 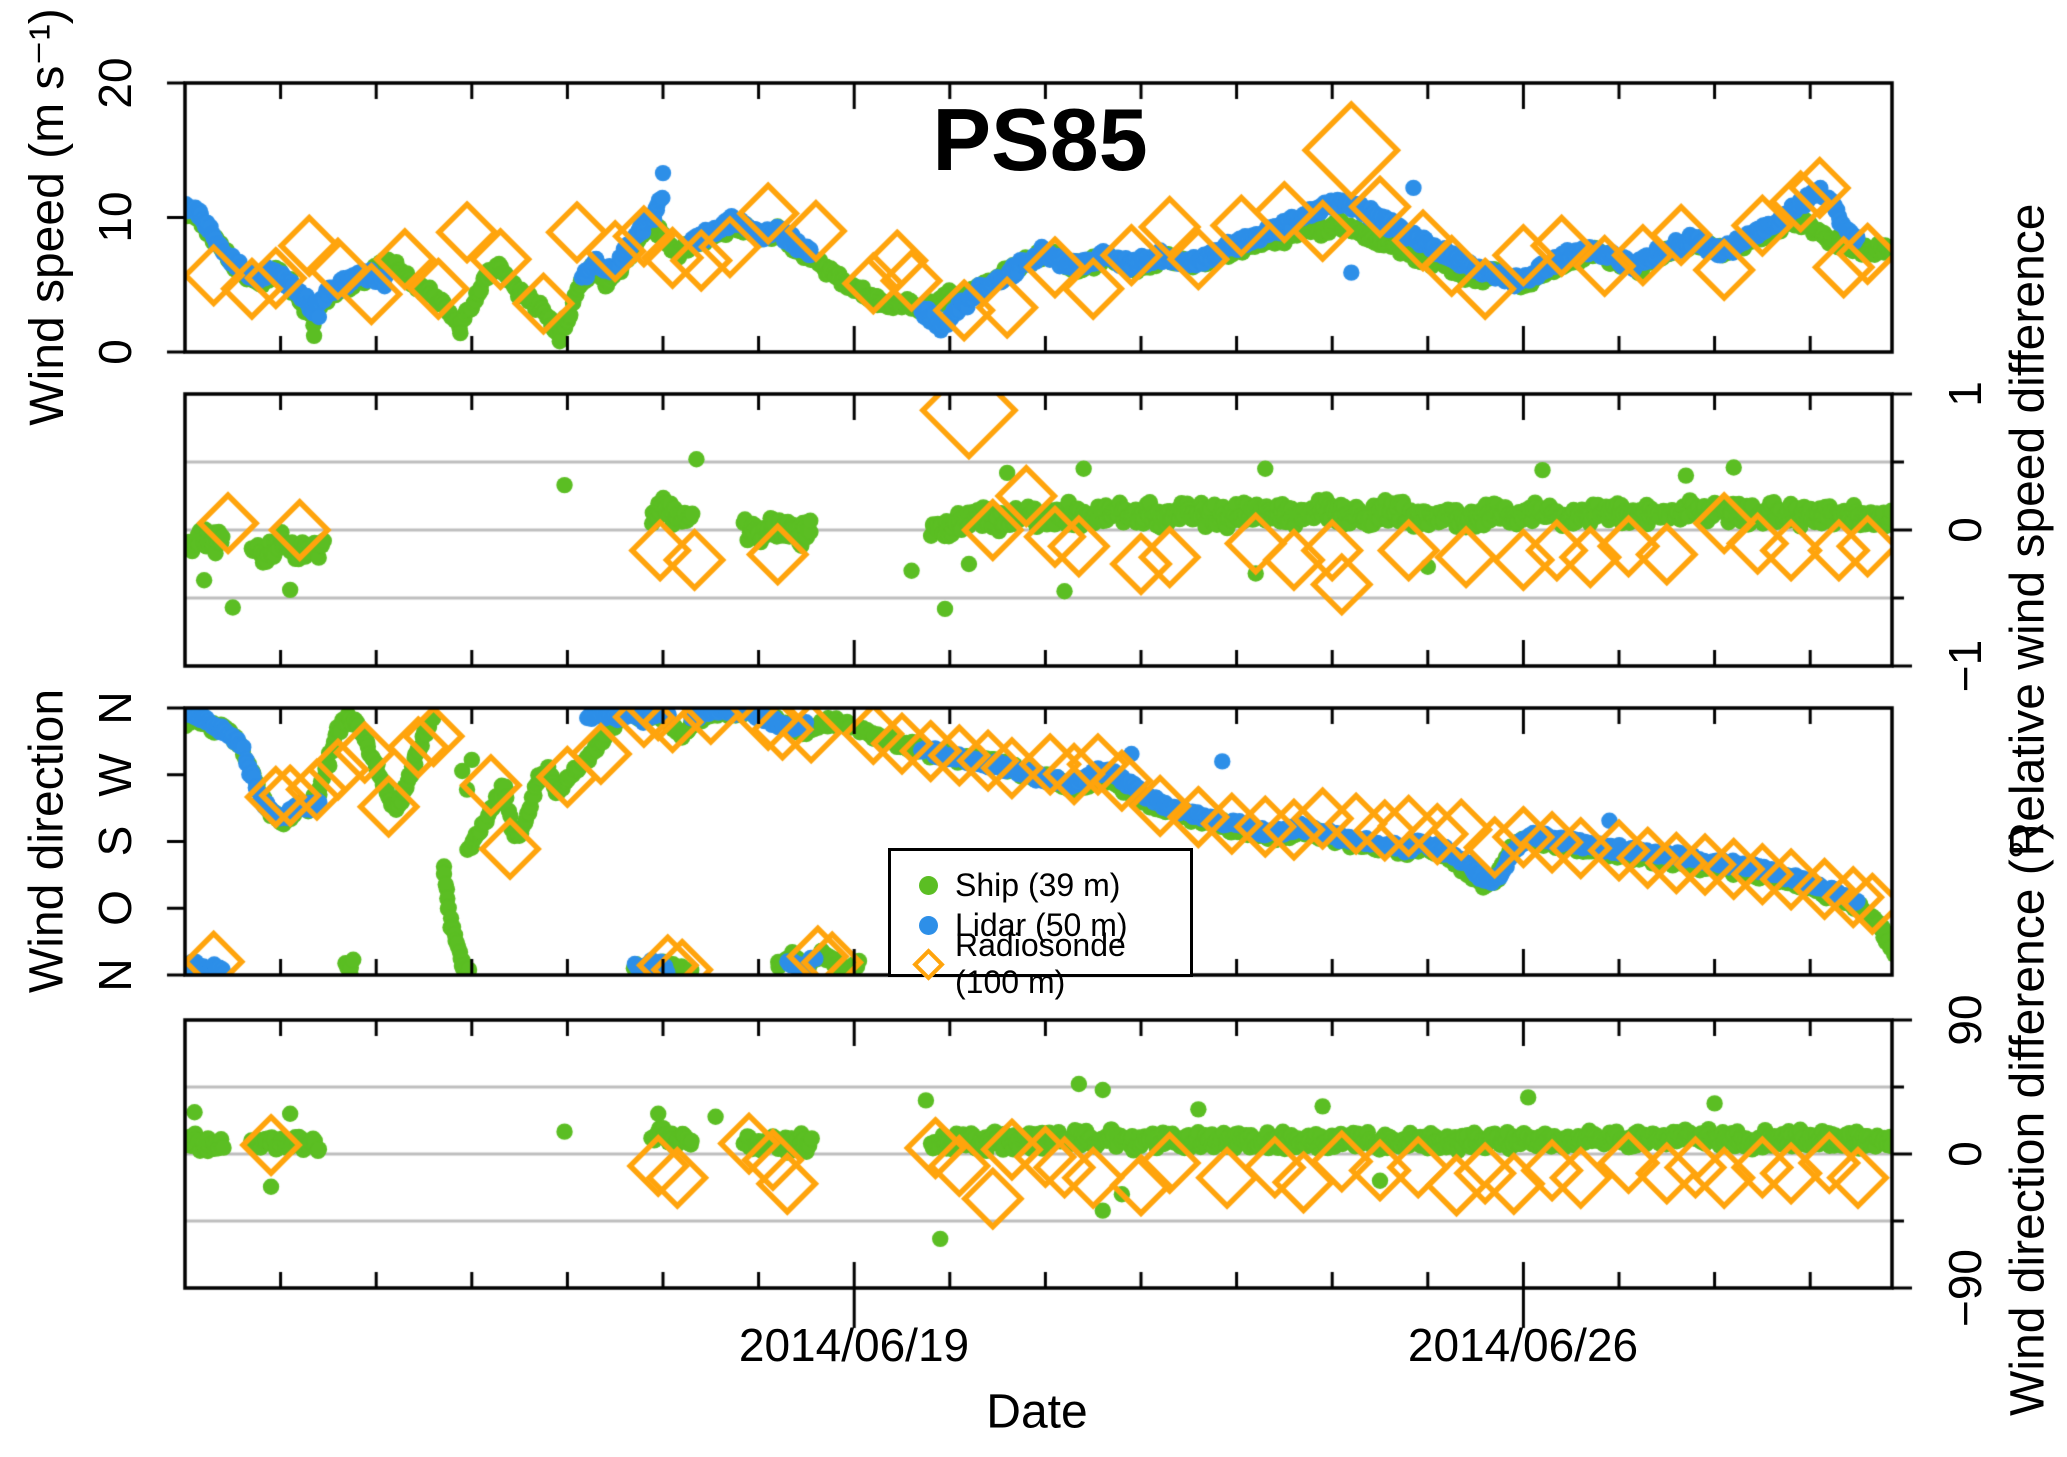 I want to click on x-tick-2014-06-26: 2014/06/26, so click(x=1523, y=1345).